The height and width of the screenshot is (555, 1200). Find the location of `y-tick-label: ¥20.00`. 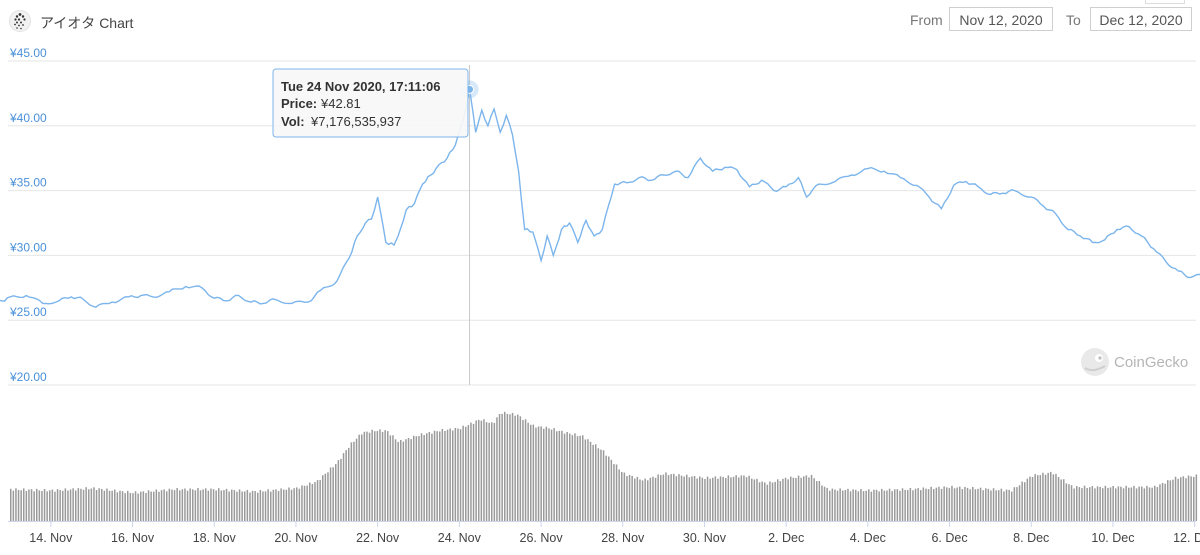

y-tick-label: ¥20.00 is located at coordinates (28, 377).